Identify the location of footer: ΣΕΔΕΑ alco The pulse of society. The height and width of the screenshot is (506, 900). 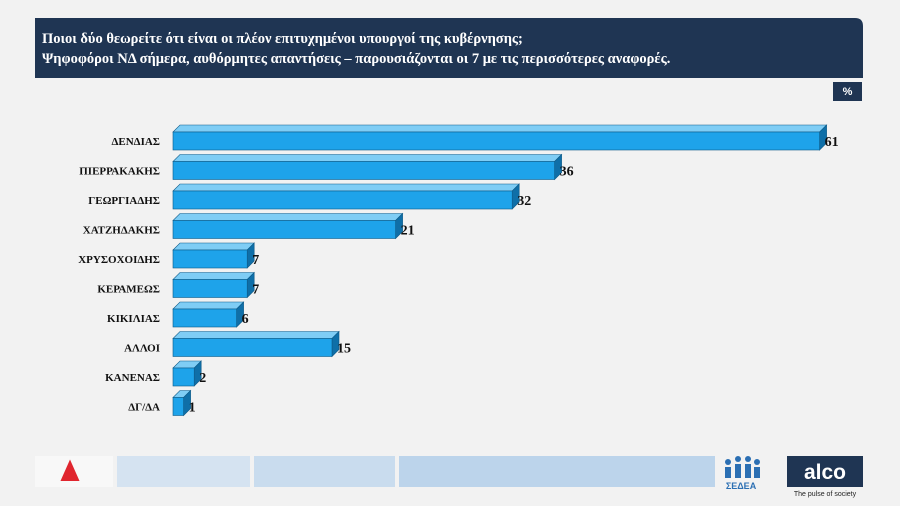
(449, 477).